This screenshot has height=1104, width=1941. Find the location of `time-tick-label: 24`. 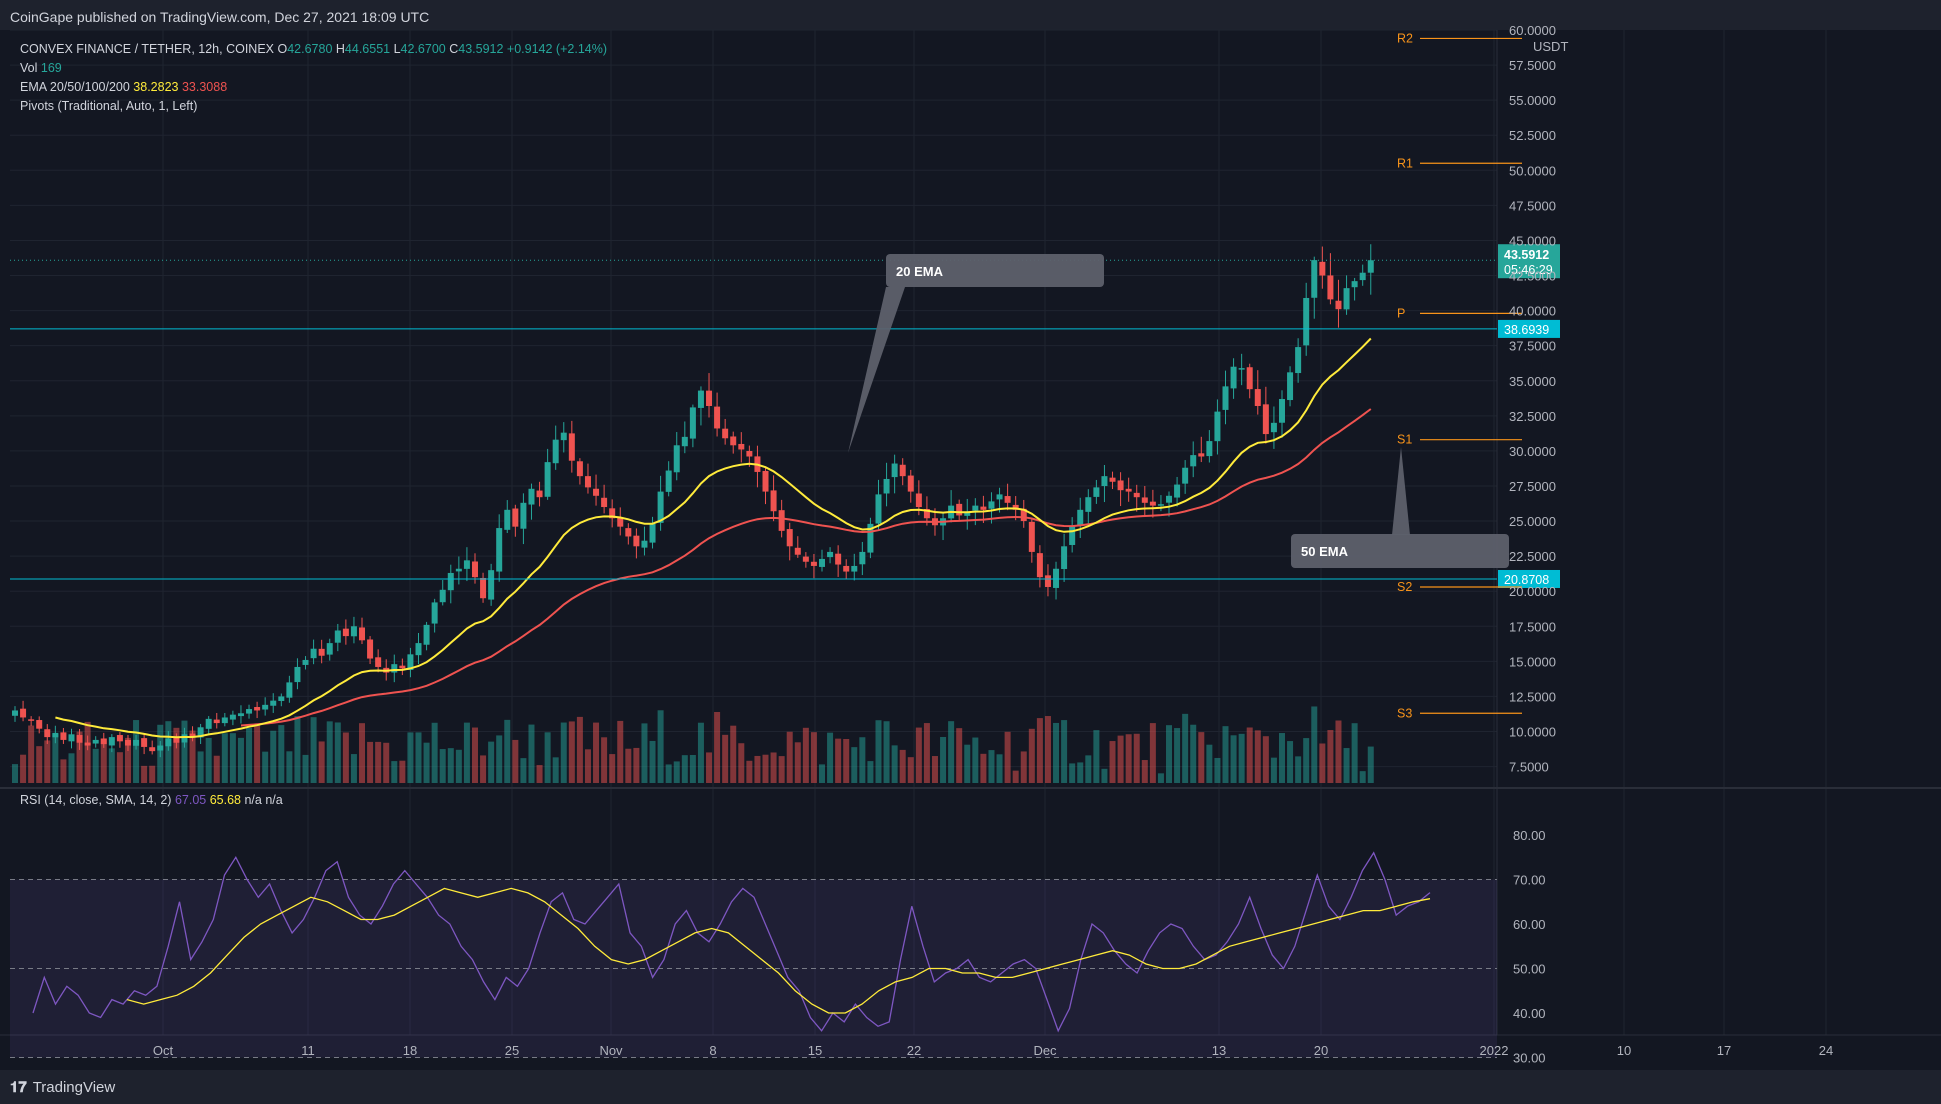

time-tick-label: 24 is located at coordinates (1826, 1050).